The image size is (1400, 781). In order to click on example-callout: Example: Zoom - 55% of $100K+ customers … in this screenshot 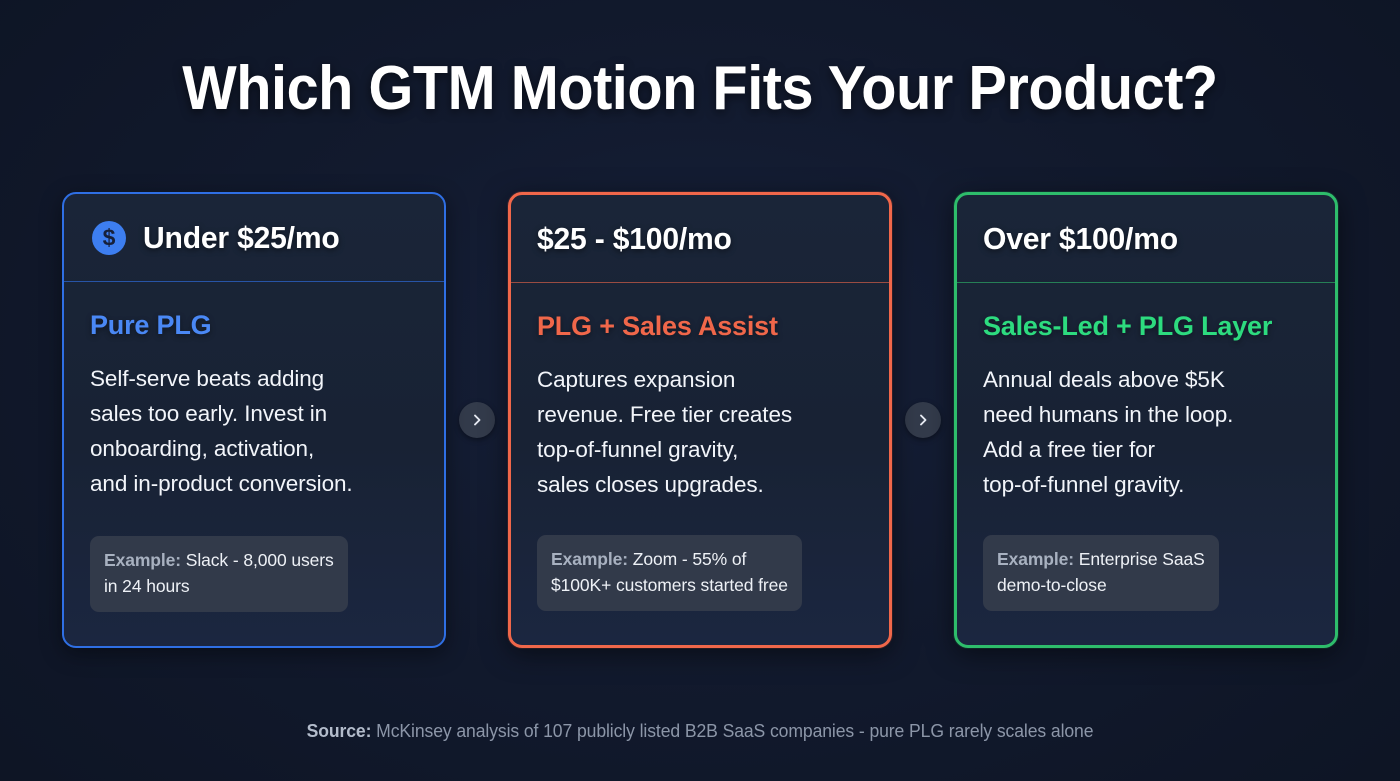, I will do `click(669, 573)`.